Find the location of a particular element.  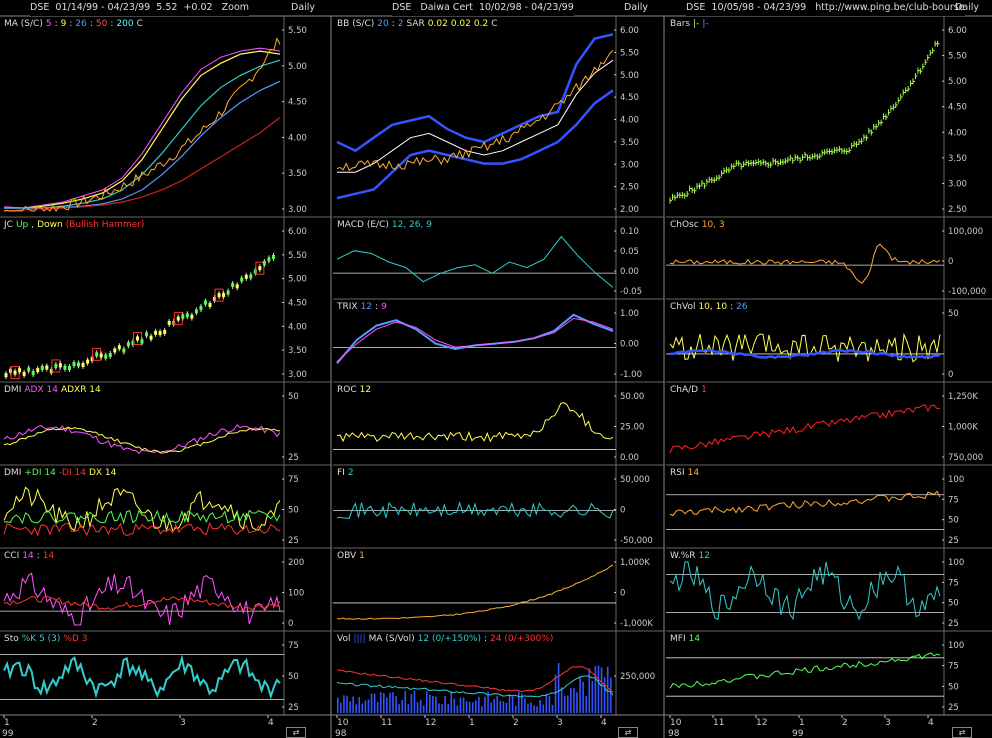

chvol-signal-line is located at coordinates (805, 354).